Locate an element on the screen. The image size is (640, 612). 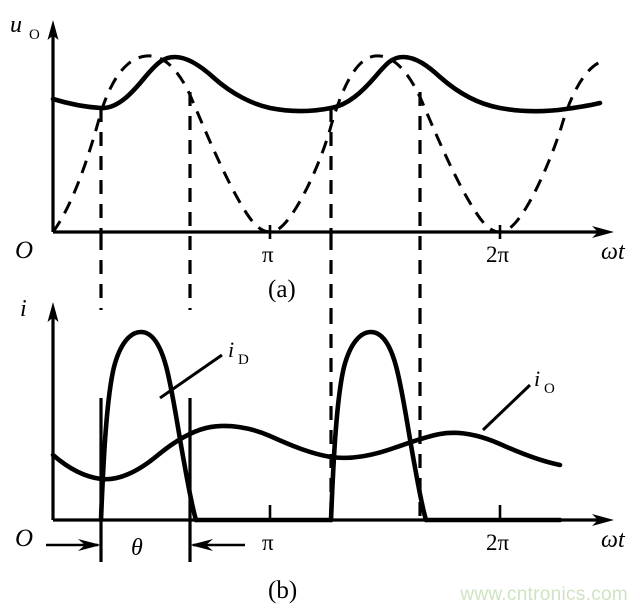
panel-b-tick-label-pi: π is located at coordinates (268, 542).